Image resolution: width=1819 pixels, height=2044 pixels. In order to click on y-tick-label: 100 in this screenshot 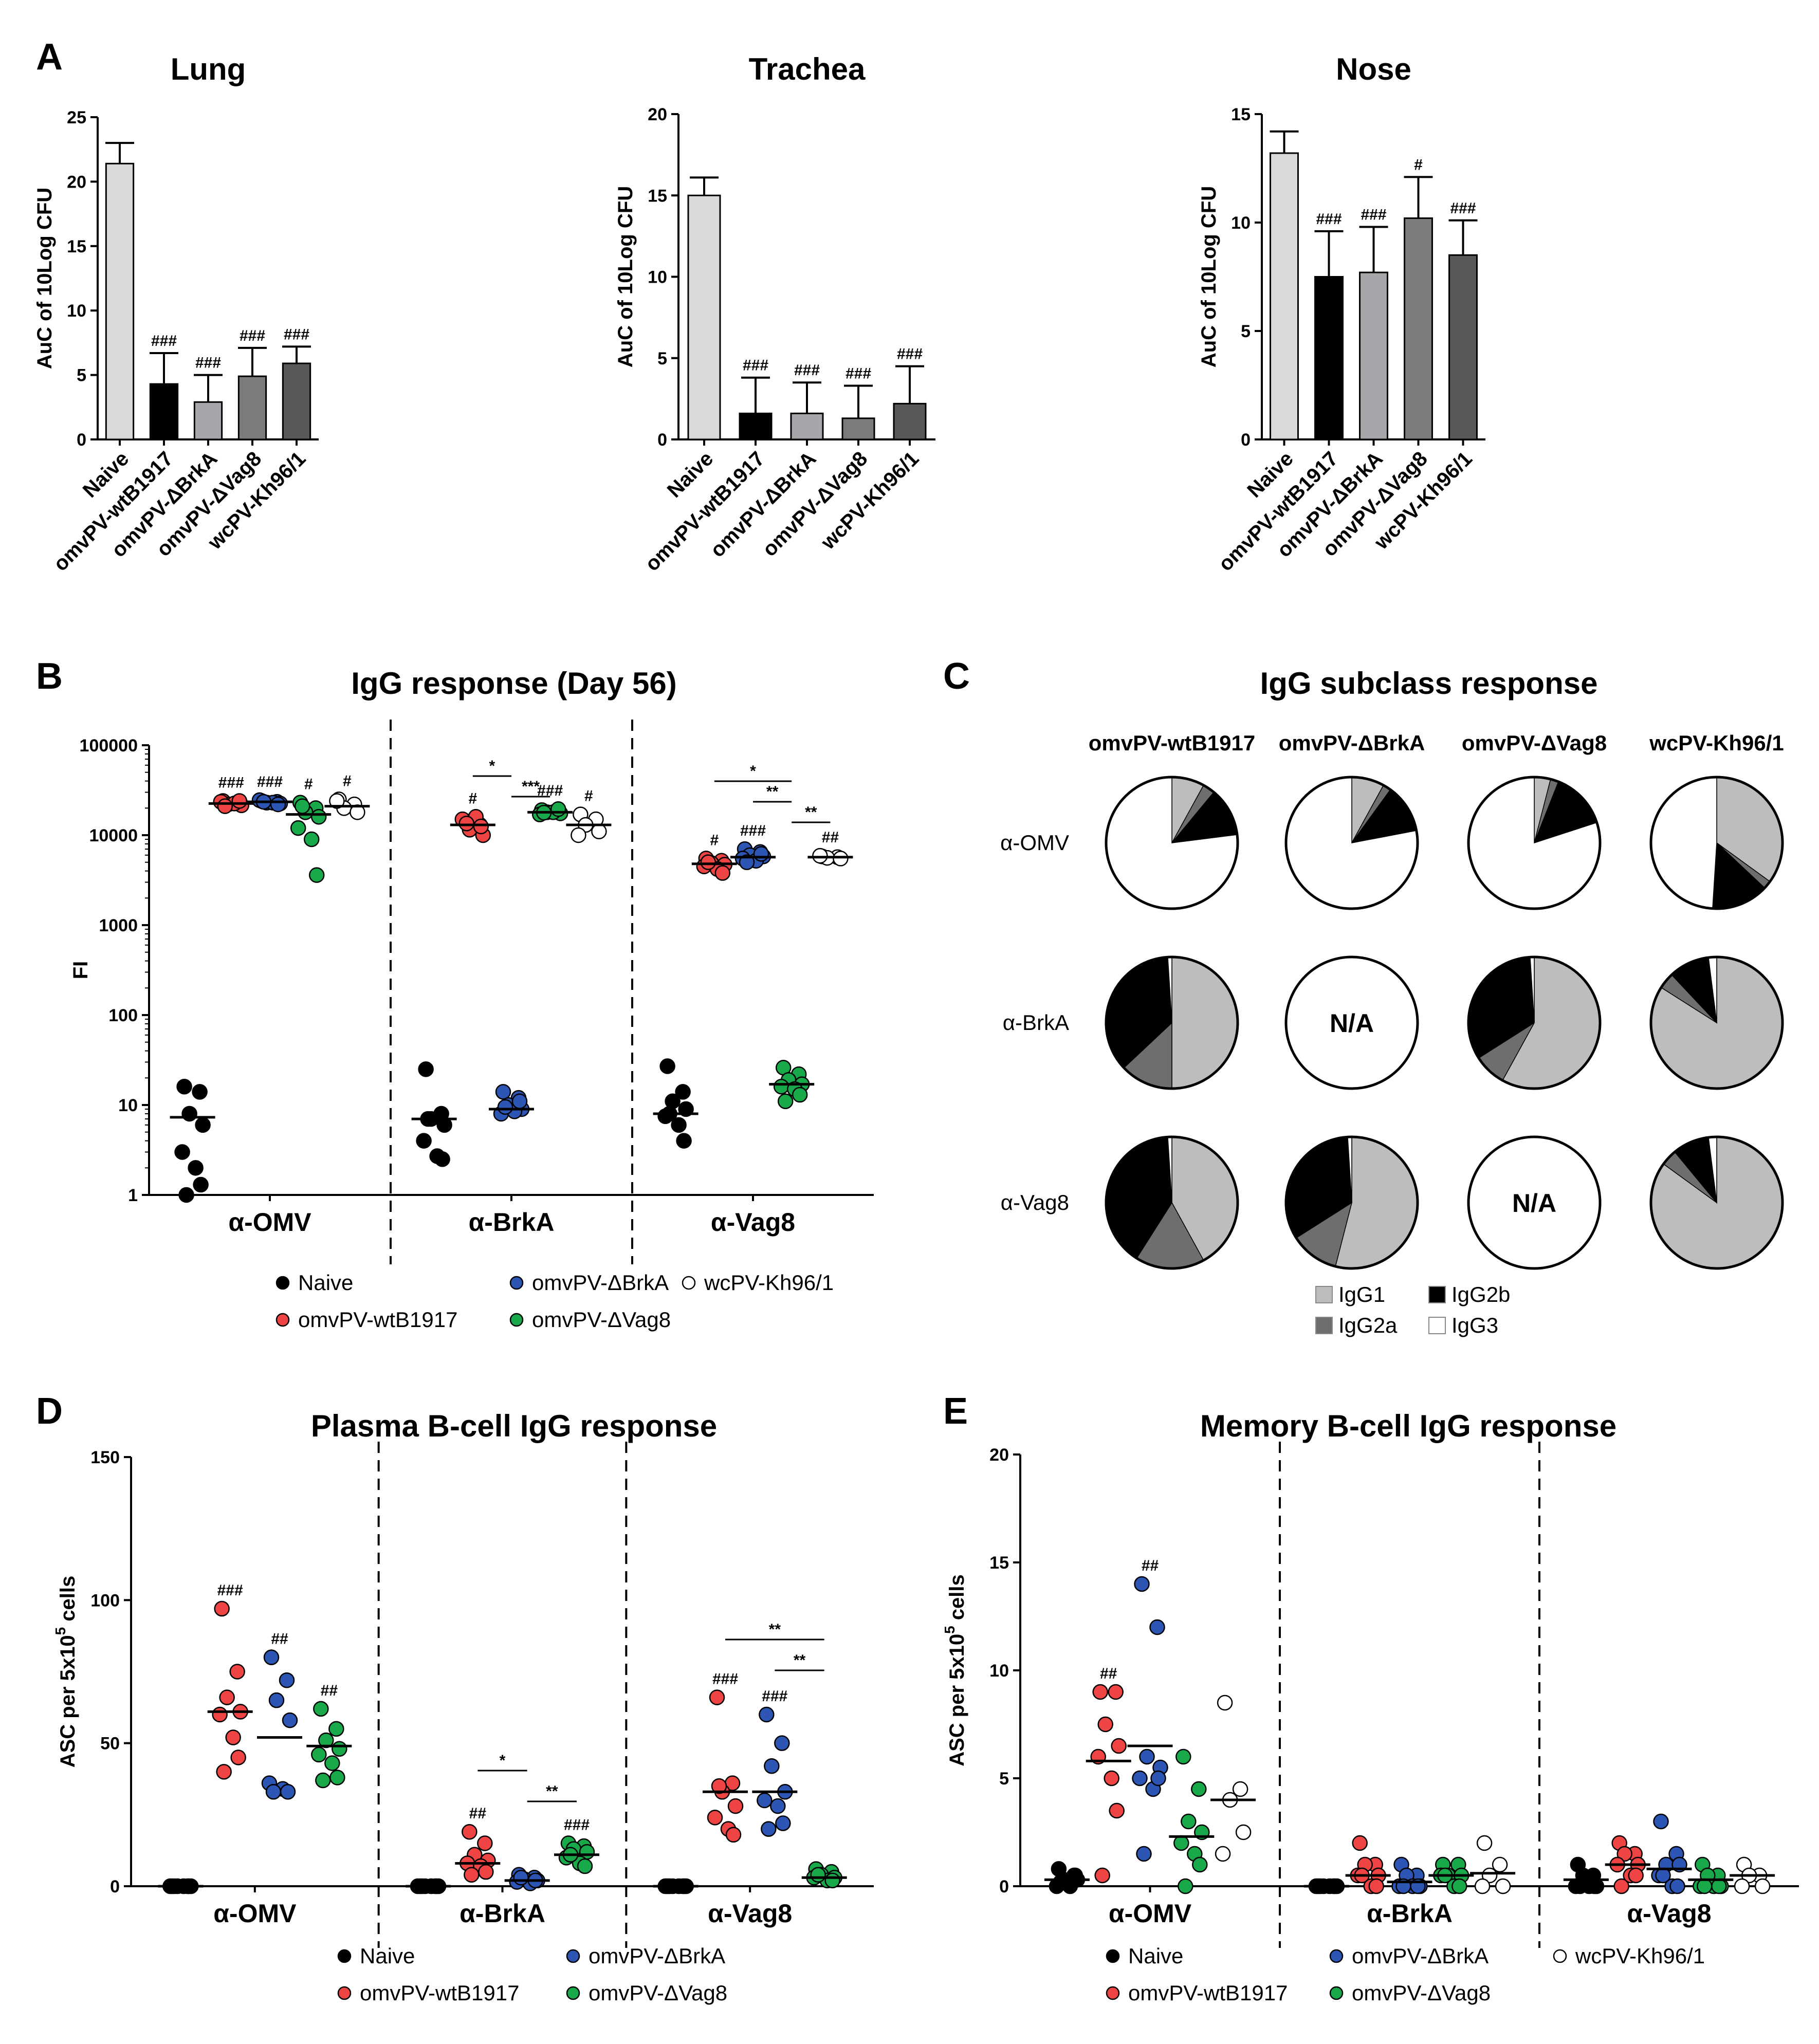, I will do `click(123, 1016)`.